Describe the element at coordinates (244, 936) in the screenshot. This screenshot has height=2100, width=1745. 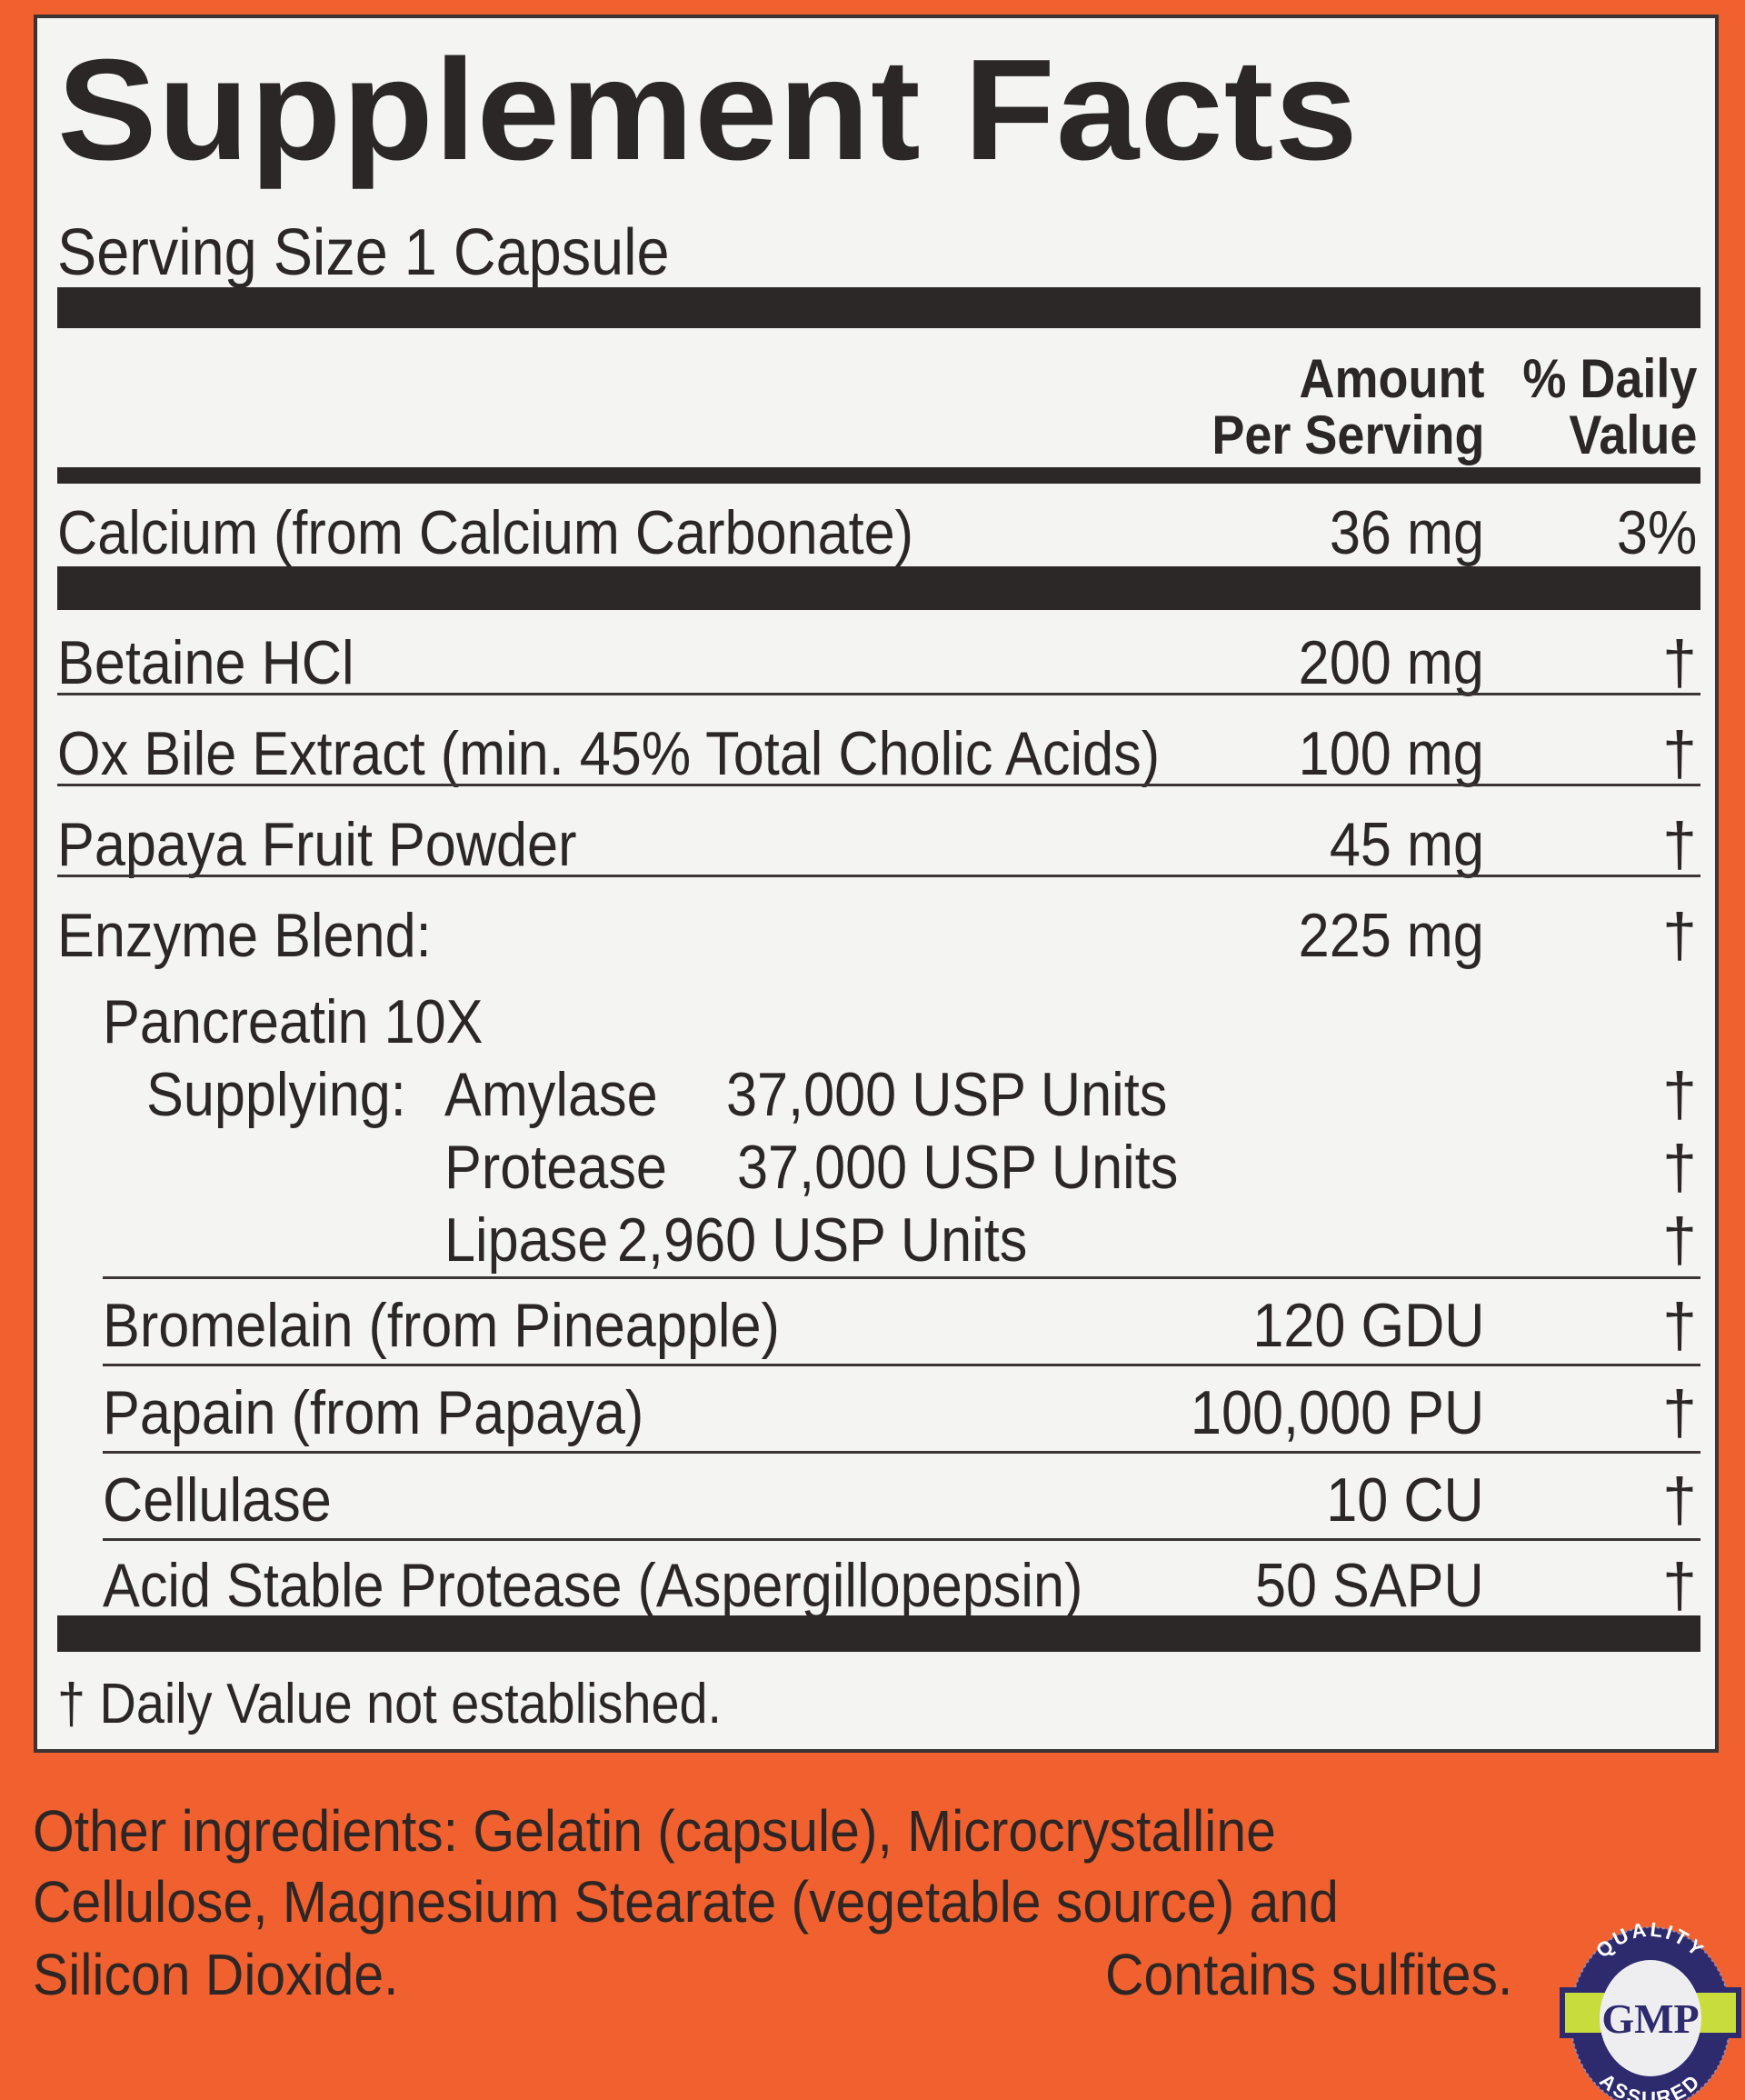
I see `ingredient-name: Enzyme Blend:` at that location.